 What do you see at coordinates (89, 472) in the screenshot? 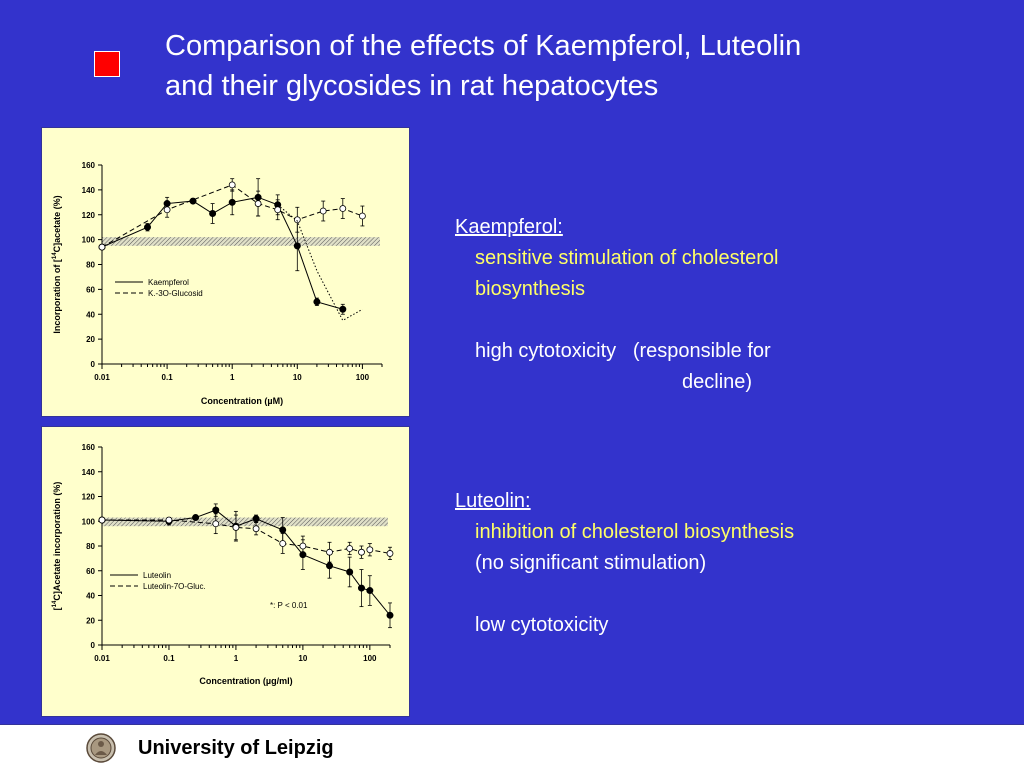
I see `chart2-y-tick-label: 140` at bounding box center [89, 472].